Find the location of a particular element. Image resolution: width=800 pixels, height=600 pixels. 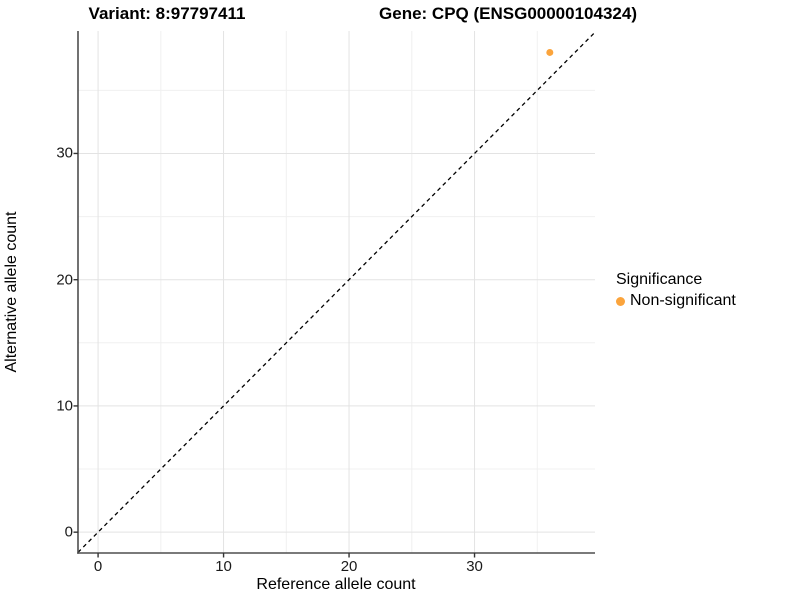

y-axis-title: Alternative allele count is located at coordinates (11, 292).